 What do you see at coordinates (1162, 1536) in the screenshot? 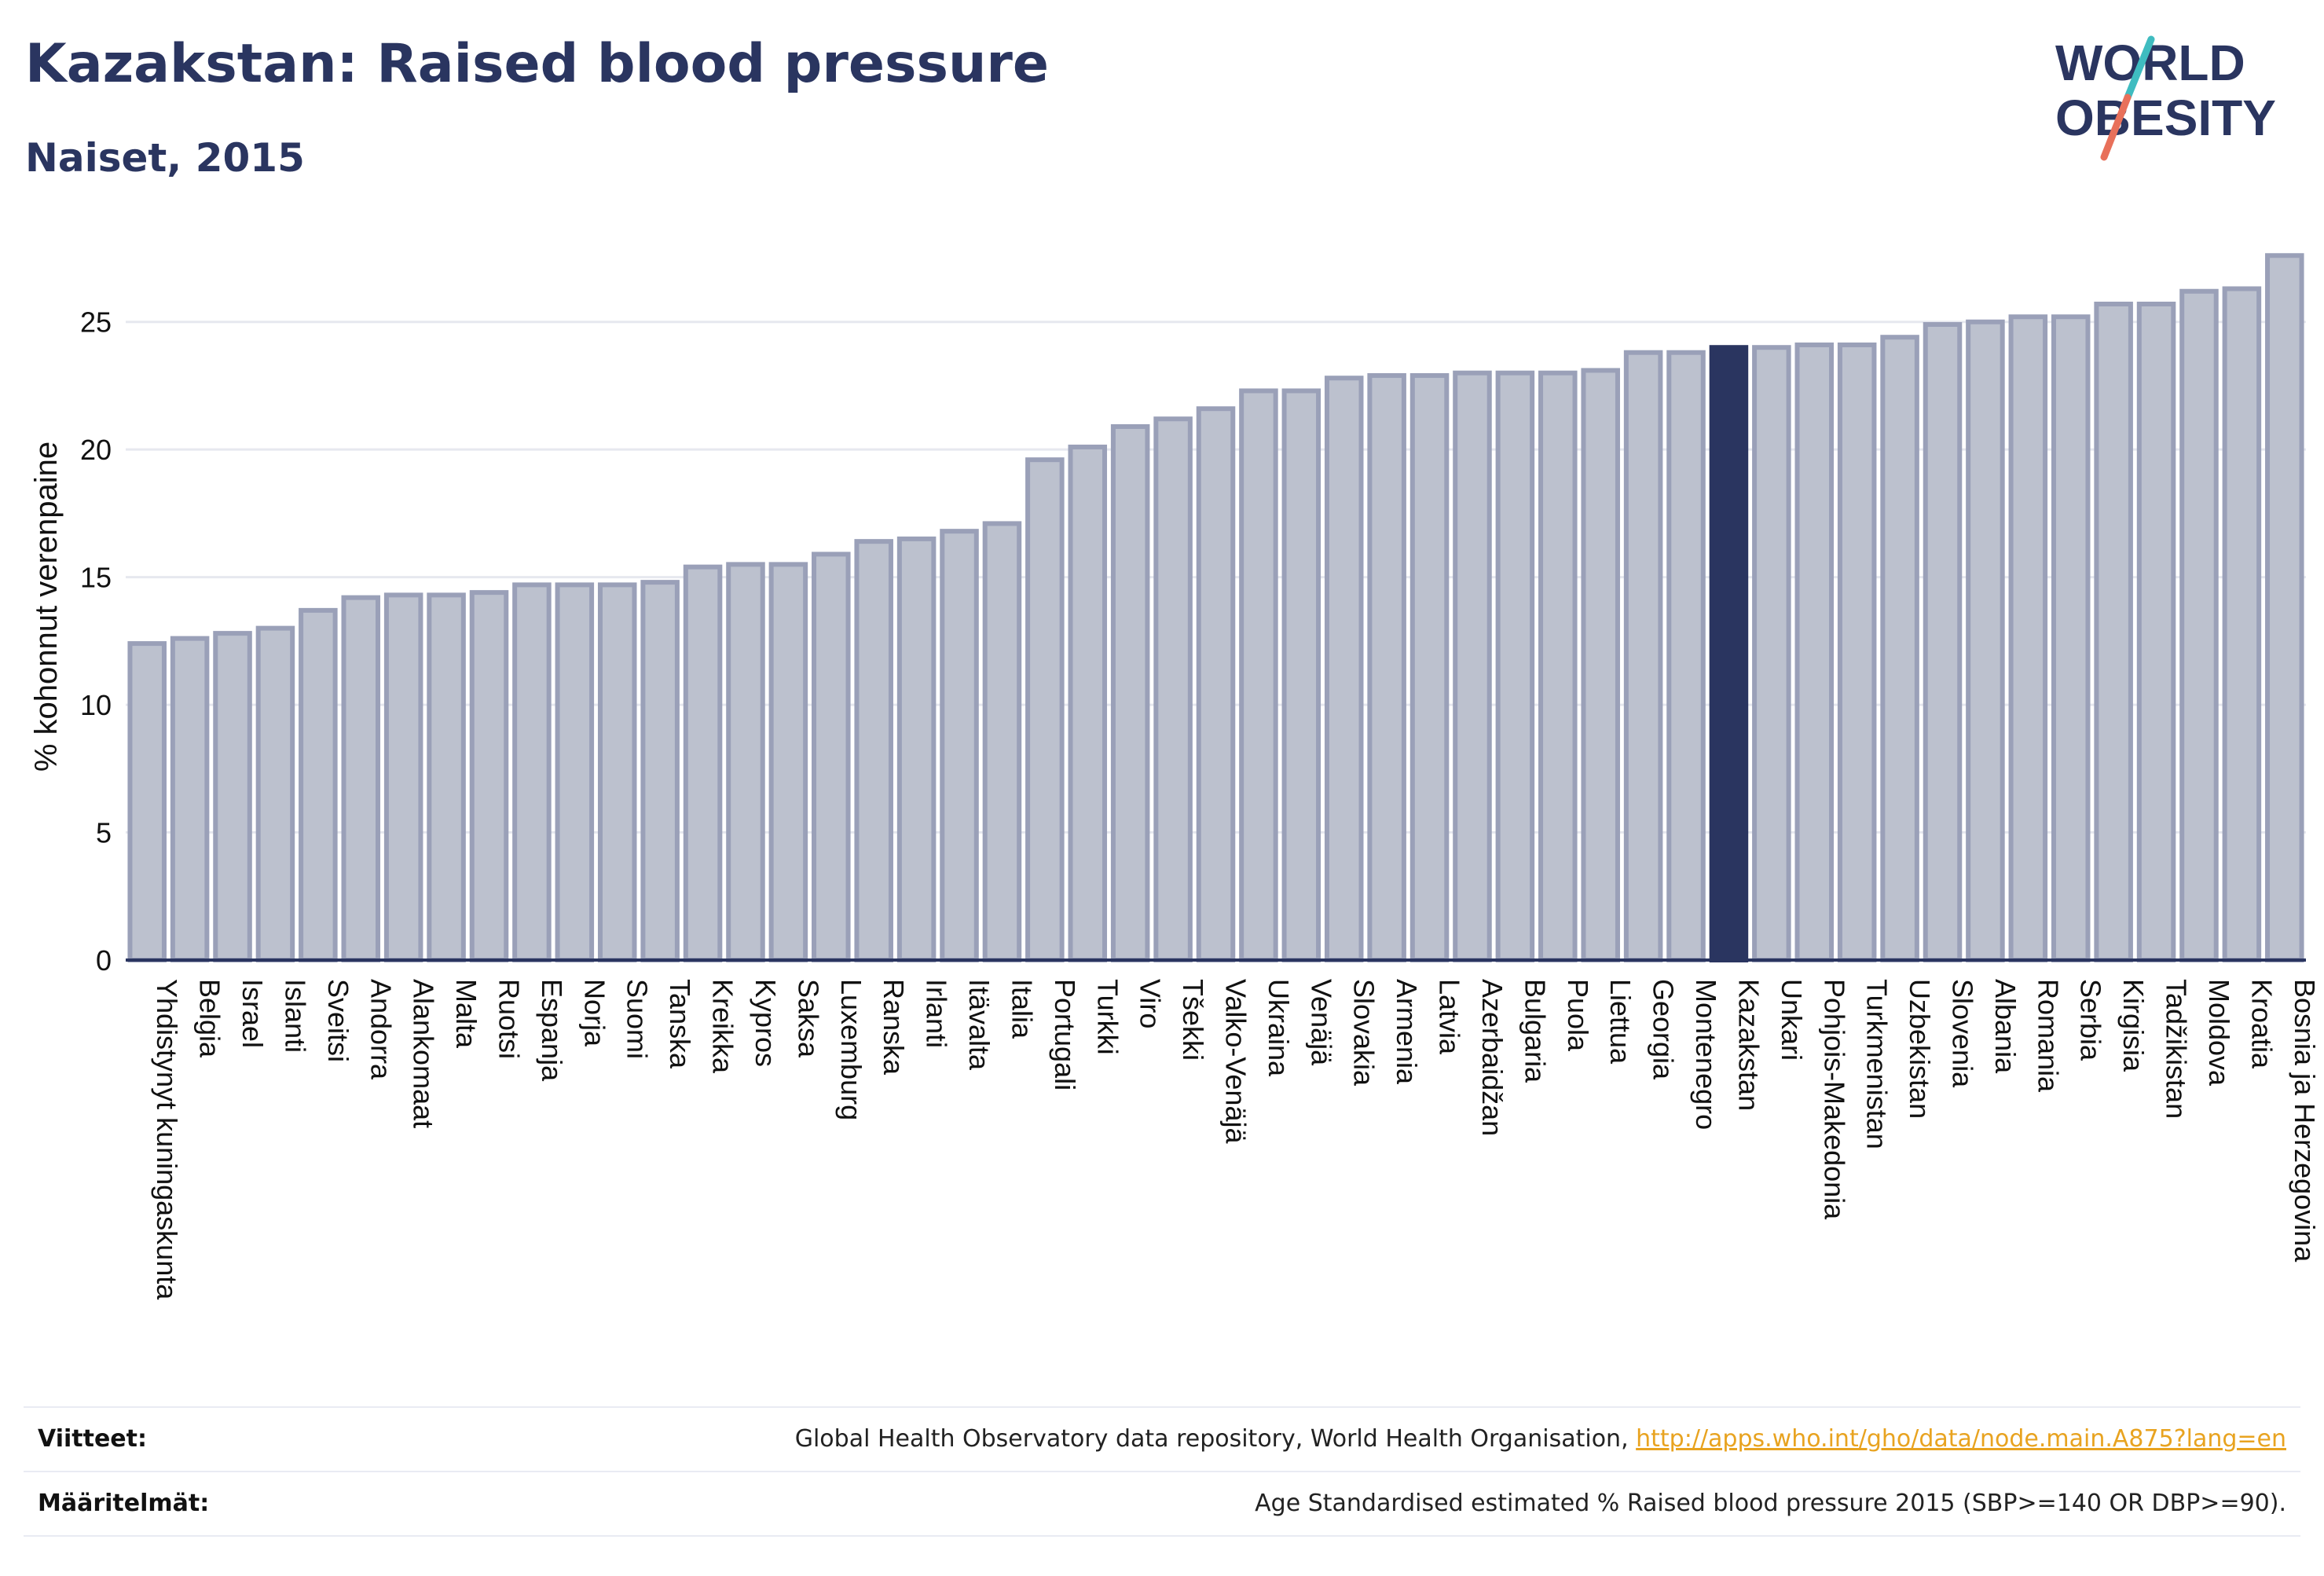
I see `footer-divider-bottom` at bounding box center [1162, 1536].